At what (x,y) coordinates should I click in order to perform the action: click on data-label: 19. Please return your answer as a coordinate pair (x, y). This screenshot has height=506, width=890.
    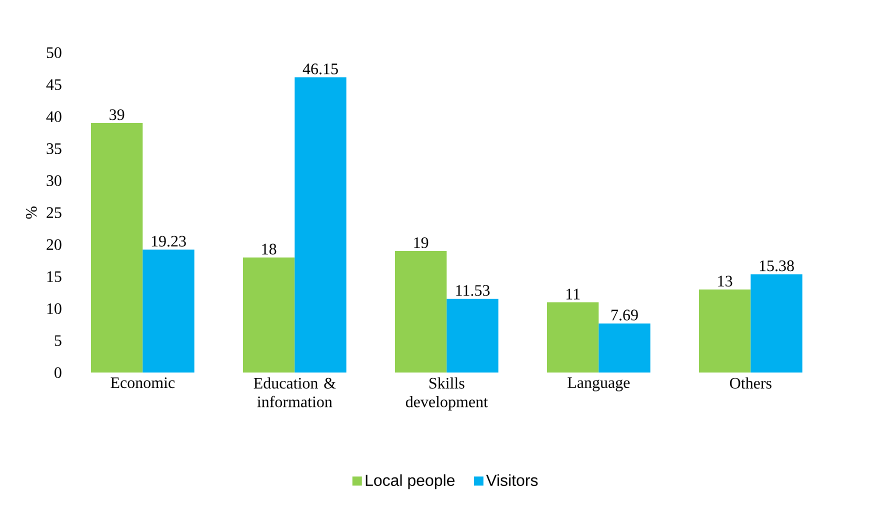
    Looking at the image, I should click on (421, 242).